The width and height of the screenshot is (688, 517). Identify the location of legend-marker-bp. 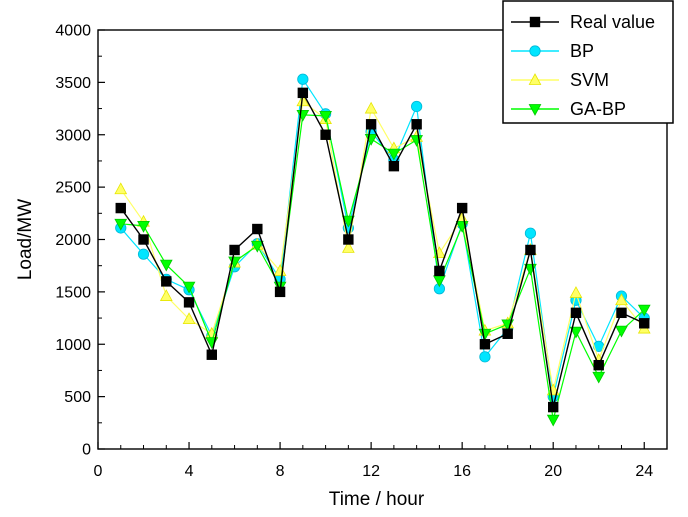
(535, 51).